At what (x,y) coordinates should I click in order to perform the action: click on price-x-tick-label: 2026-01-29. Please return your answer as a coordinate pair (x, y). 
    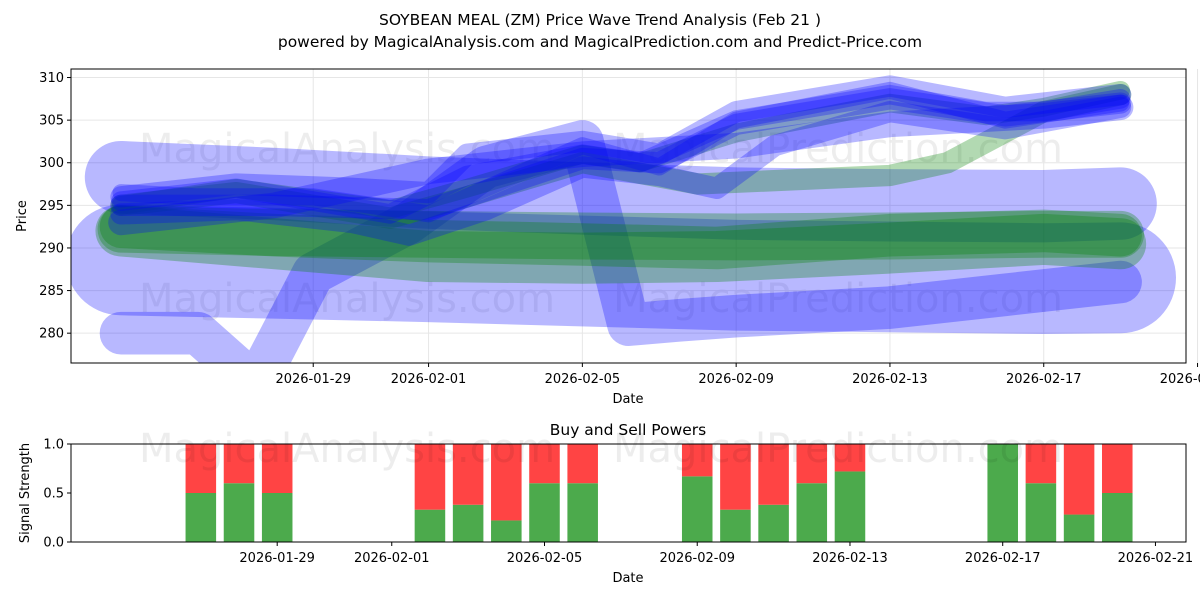
    Looking at the image, I should click on (313, 379).